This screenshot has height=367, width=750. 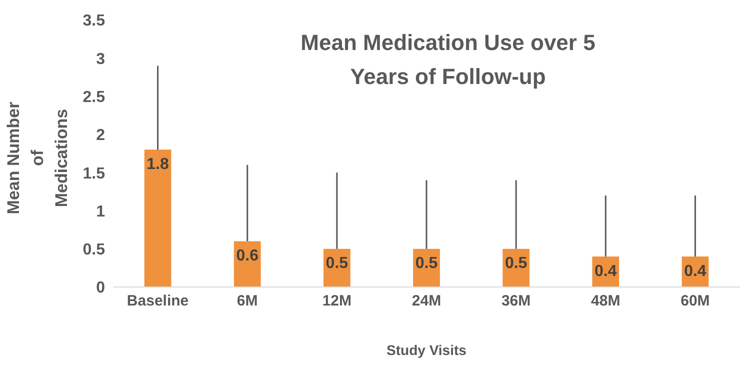 I want to click on data-label: 1.8, so click(x=158, y=165).